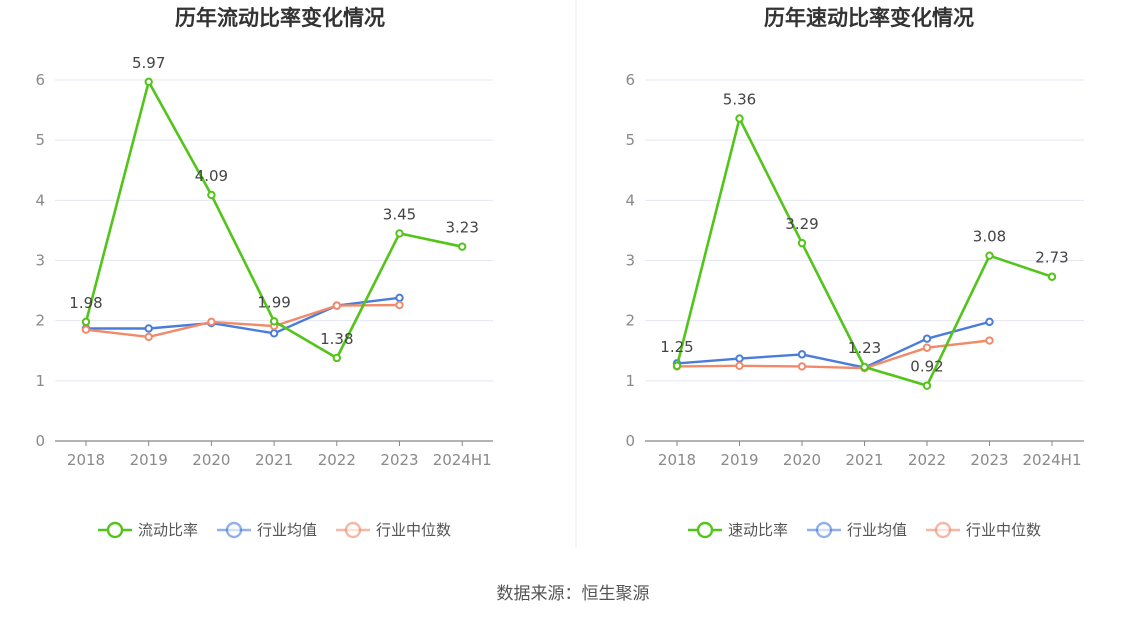 The height and width of the screenshot is (619, 1147). Describe the element at coordinates (399, 214) in the screenshot. I see `data-label: 3.45` at that location.